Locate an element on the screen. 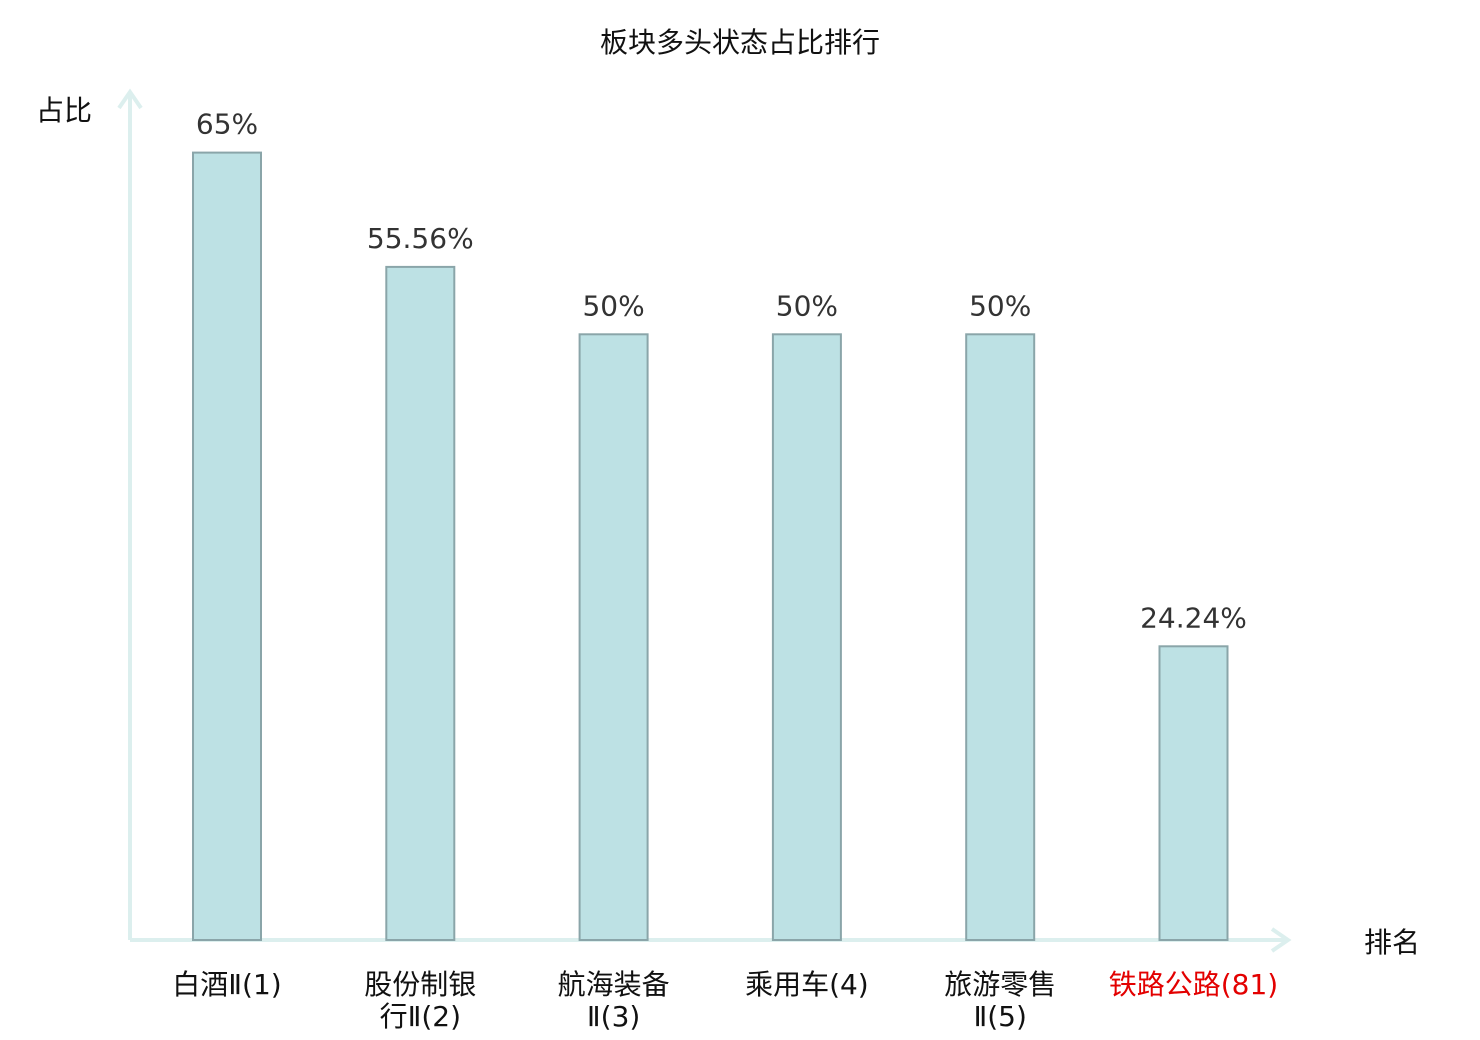 The height and width of the screenshot is (1040, 1480). category-label-3-line-1: 航海装备 is located at coordinates (614, 984).